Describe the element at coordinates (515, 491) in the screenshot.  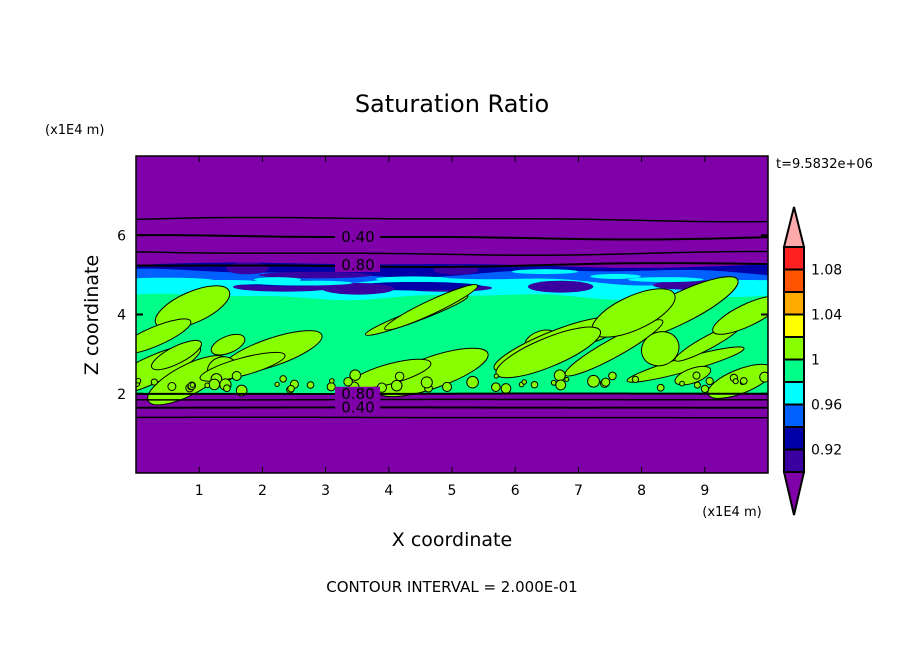
I see `x-tick-label: 6` at that location.